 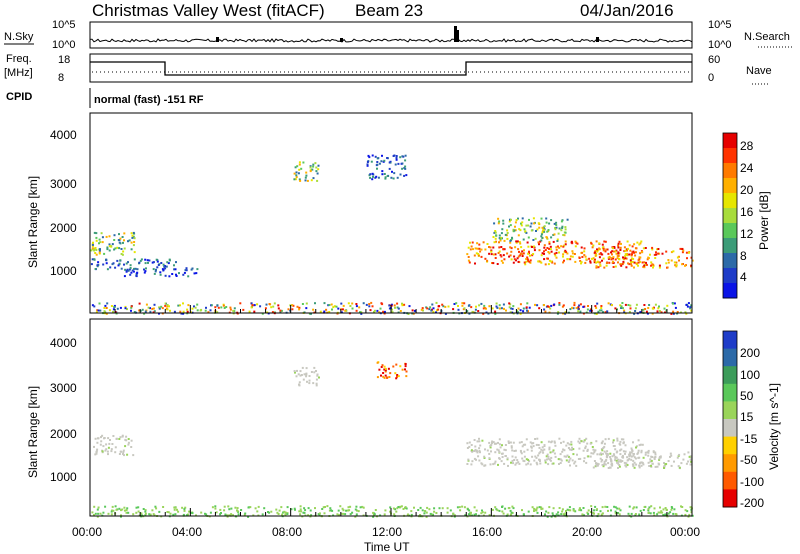 What do you see at coordinates (730, 419) in the screenshot?
I see `colorbar-frame` at bounding box center [730, 419].